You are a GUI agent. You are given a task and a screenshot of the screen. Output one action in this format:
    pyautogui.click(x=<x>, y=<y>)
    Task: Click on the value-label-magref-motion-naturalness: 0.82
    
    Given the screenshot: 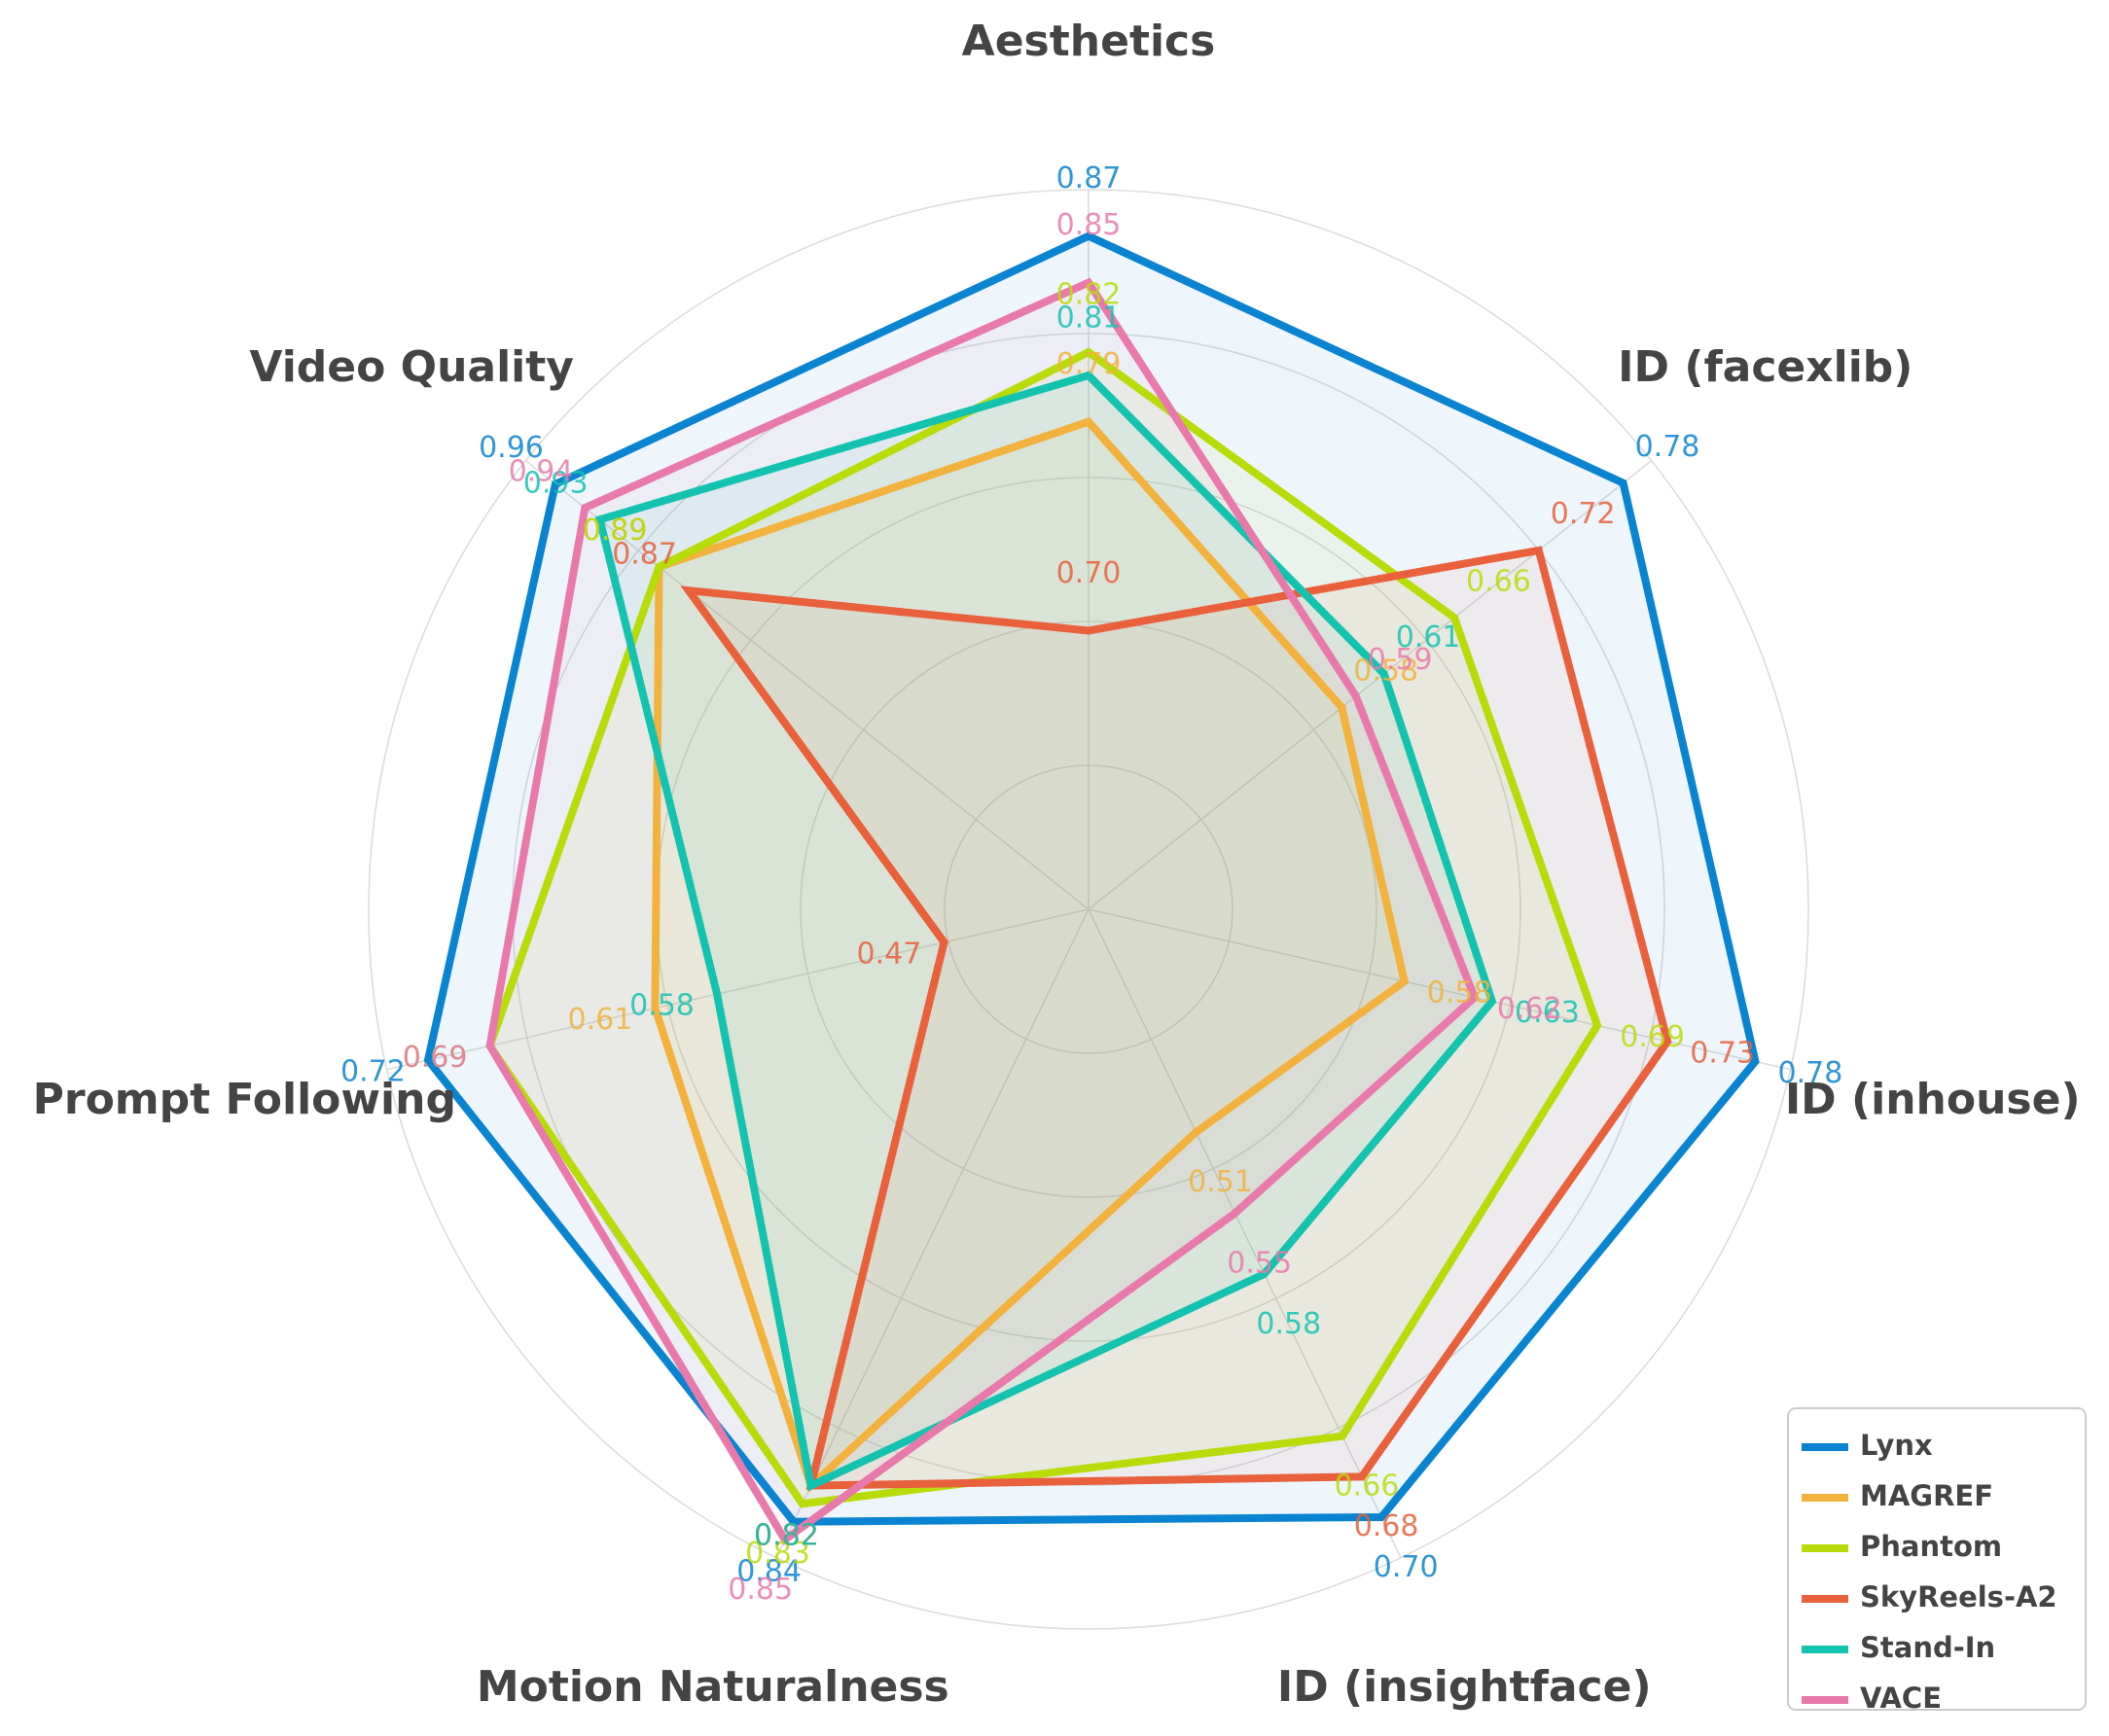 What is the action you would take?
    pyautogui.click(x=786, y=1535)
    